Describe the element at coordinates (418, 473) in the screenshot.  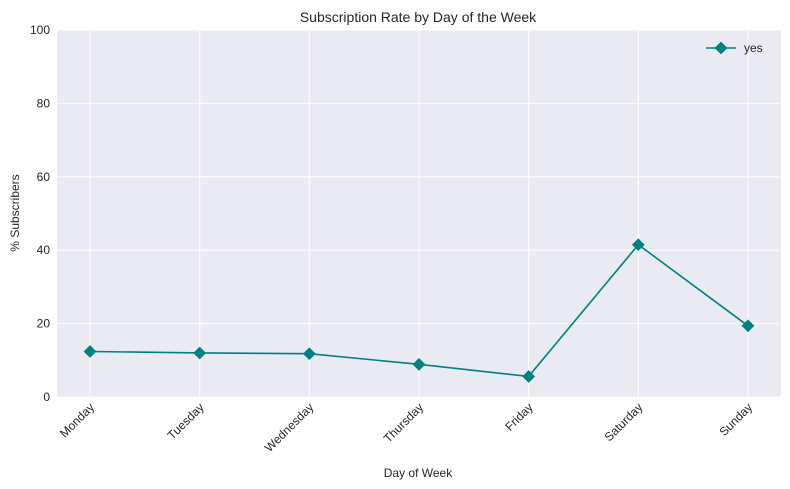
I see `x-axis-label: Day of Week` at that location.